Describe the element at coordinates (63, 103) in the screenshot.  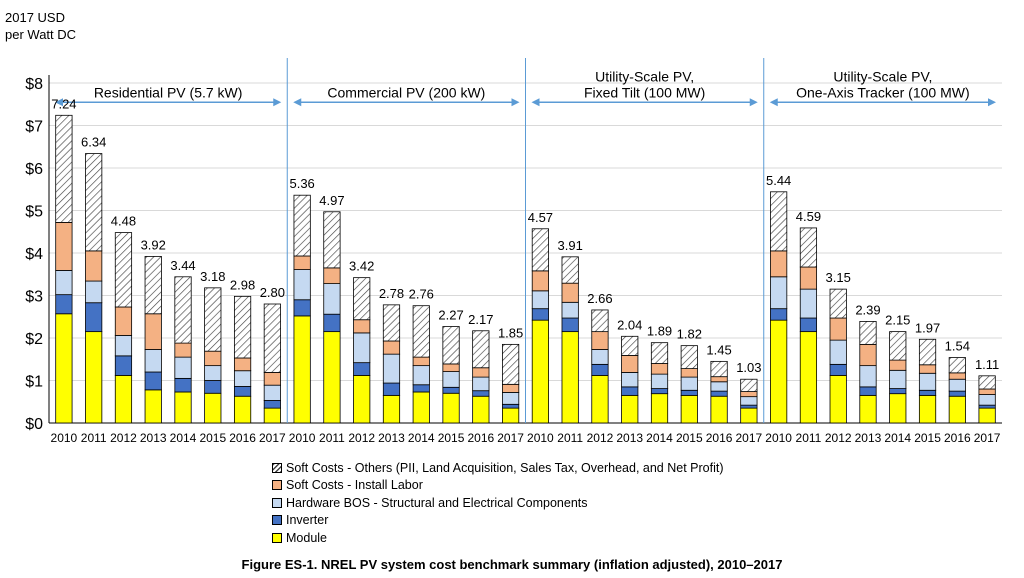
I see `bar-total-label: 7.24` at that location.